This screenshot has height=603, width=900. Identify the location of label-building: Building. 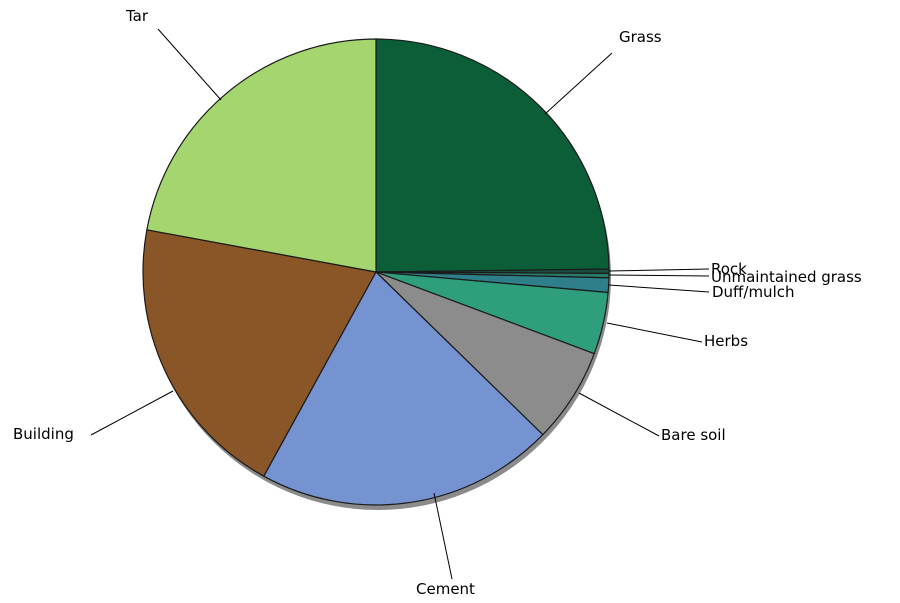
(43, 434).